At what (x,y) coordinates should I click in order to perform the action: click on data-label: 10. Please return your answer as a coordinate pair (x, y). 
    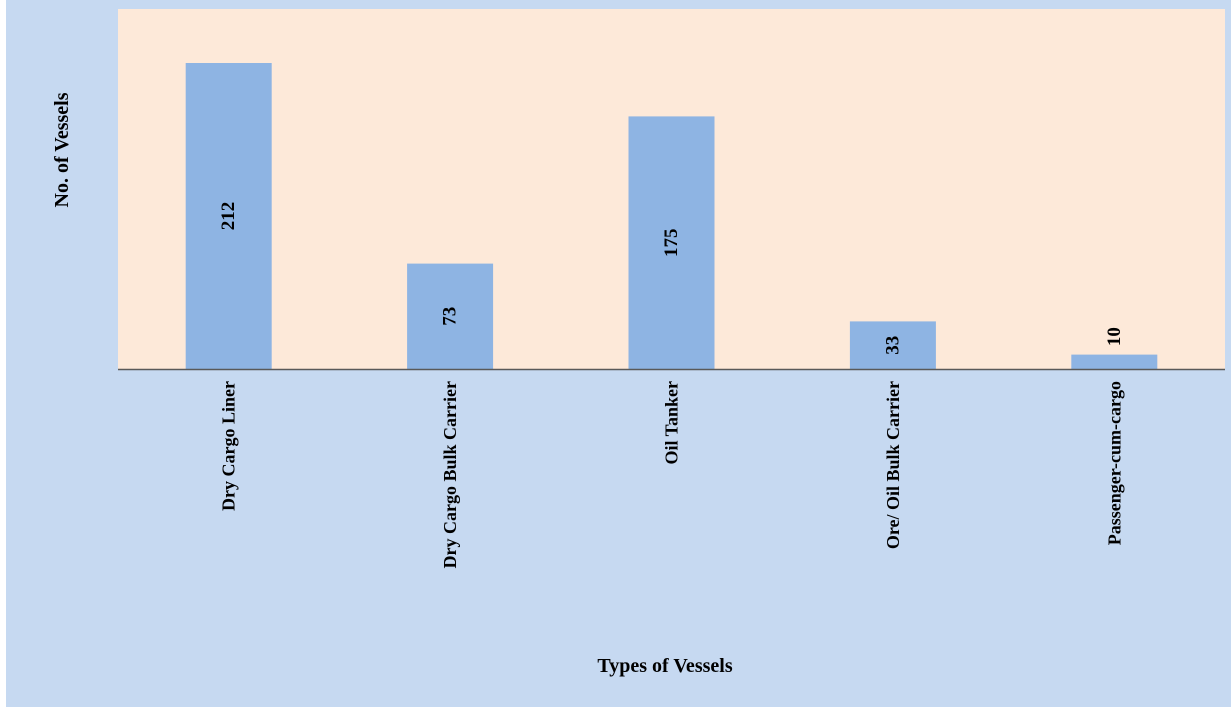
    Looking at the image, I should click on (1114, 336).